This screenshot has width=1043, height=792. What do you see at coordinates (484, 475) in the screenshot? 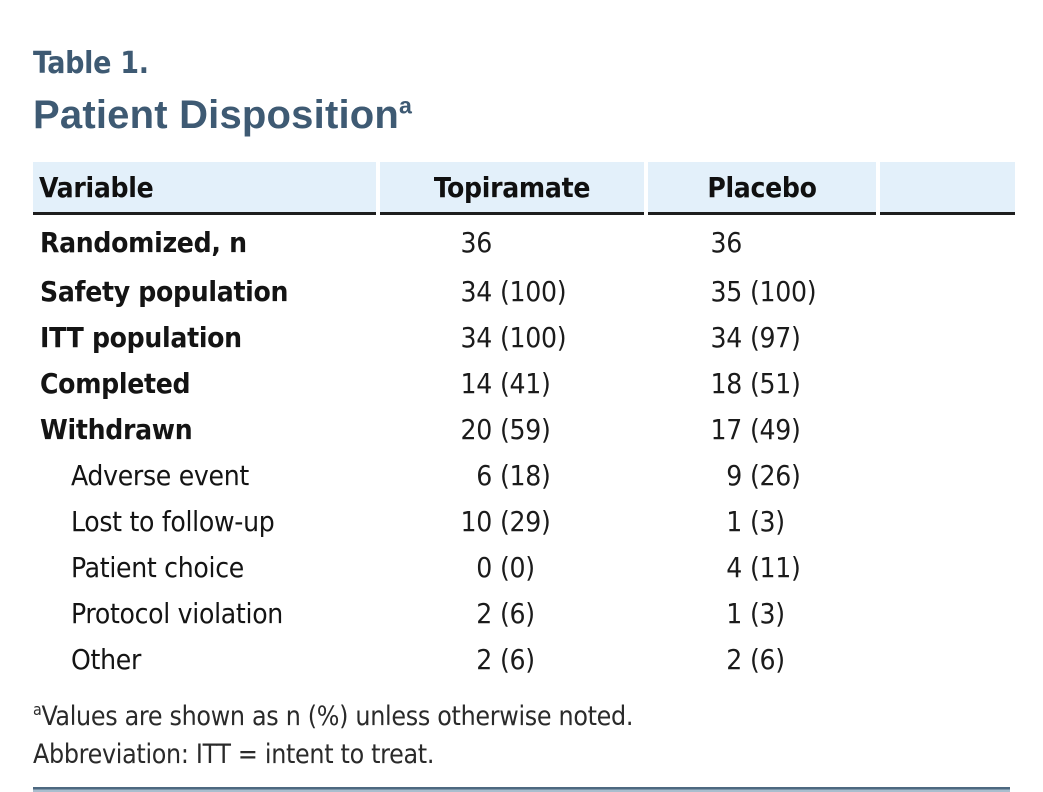
I see `value-number: 6` at bounding box center [484, 475].